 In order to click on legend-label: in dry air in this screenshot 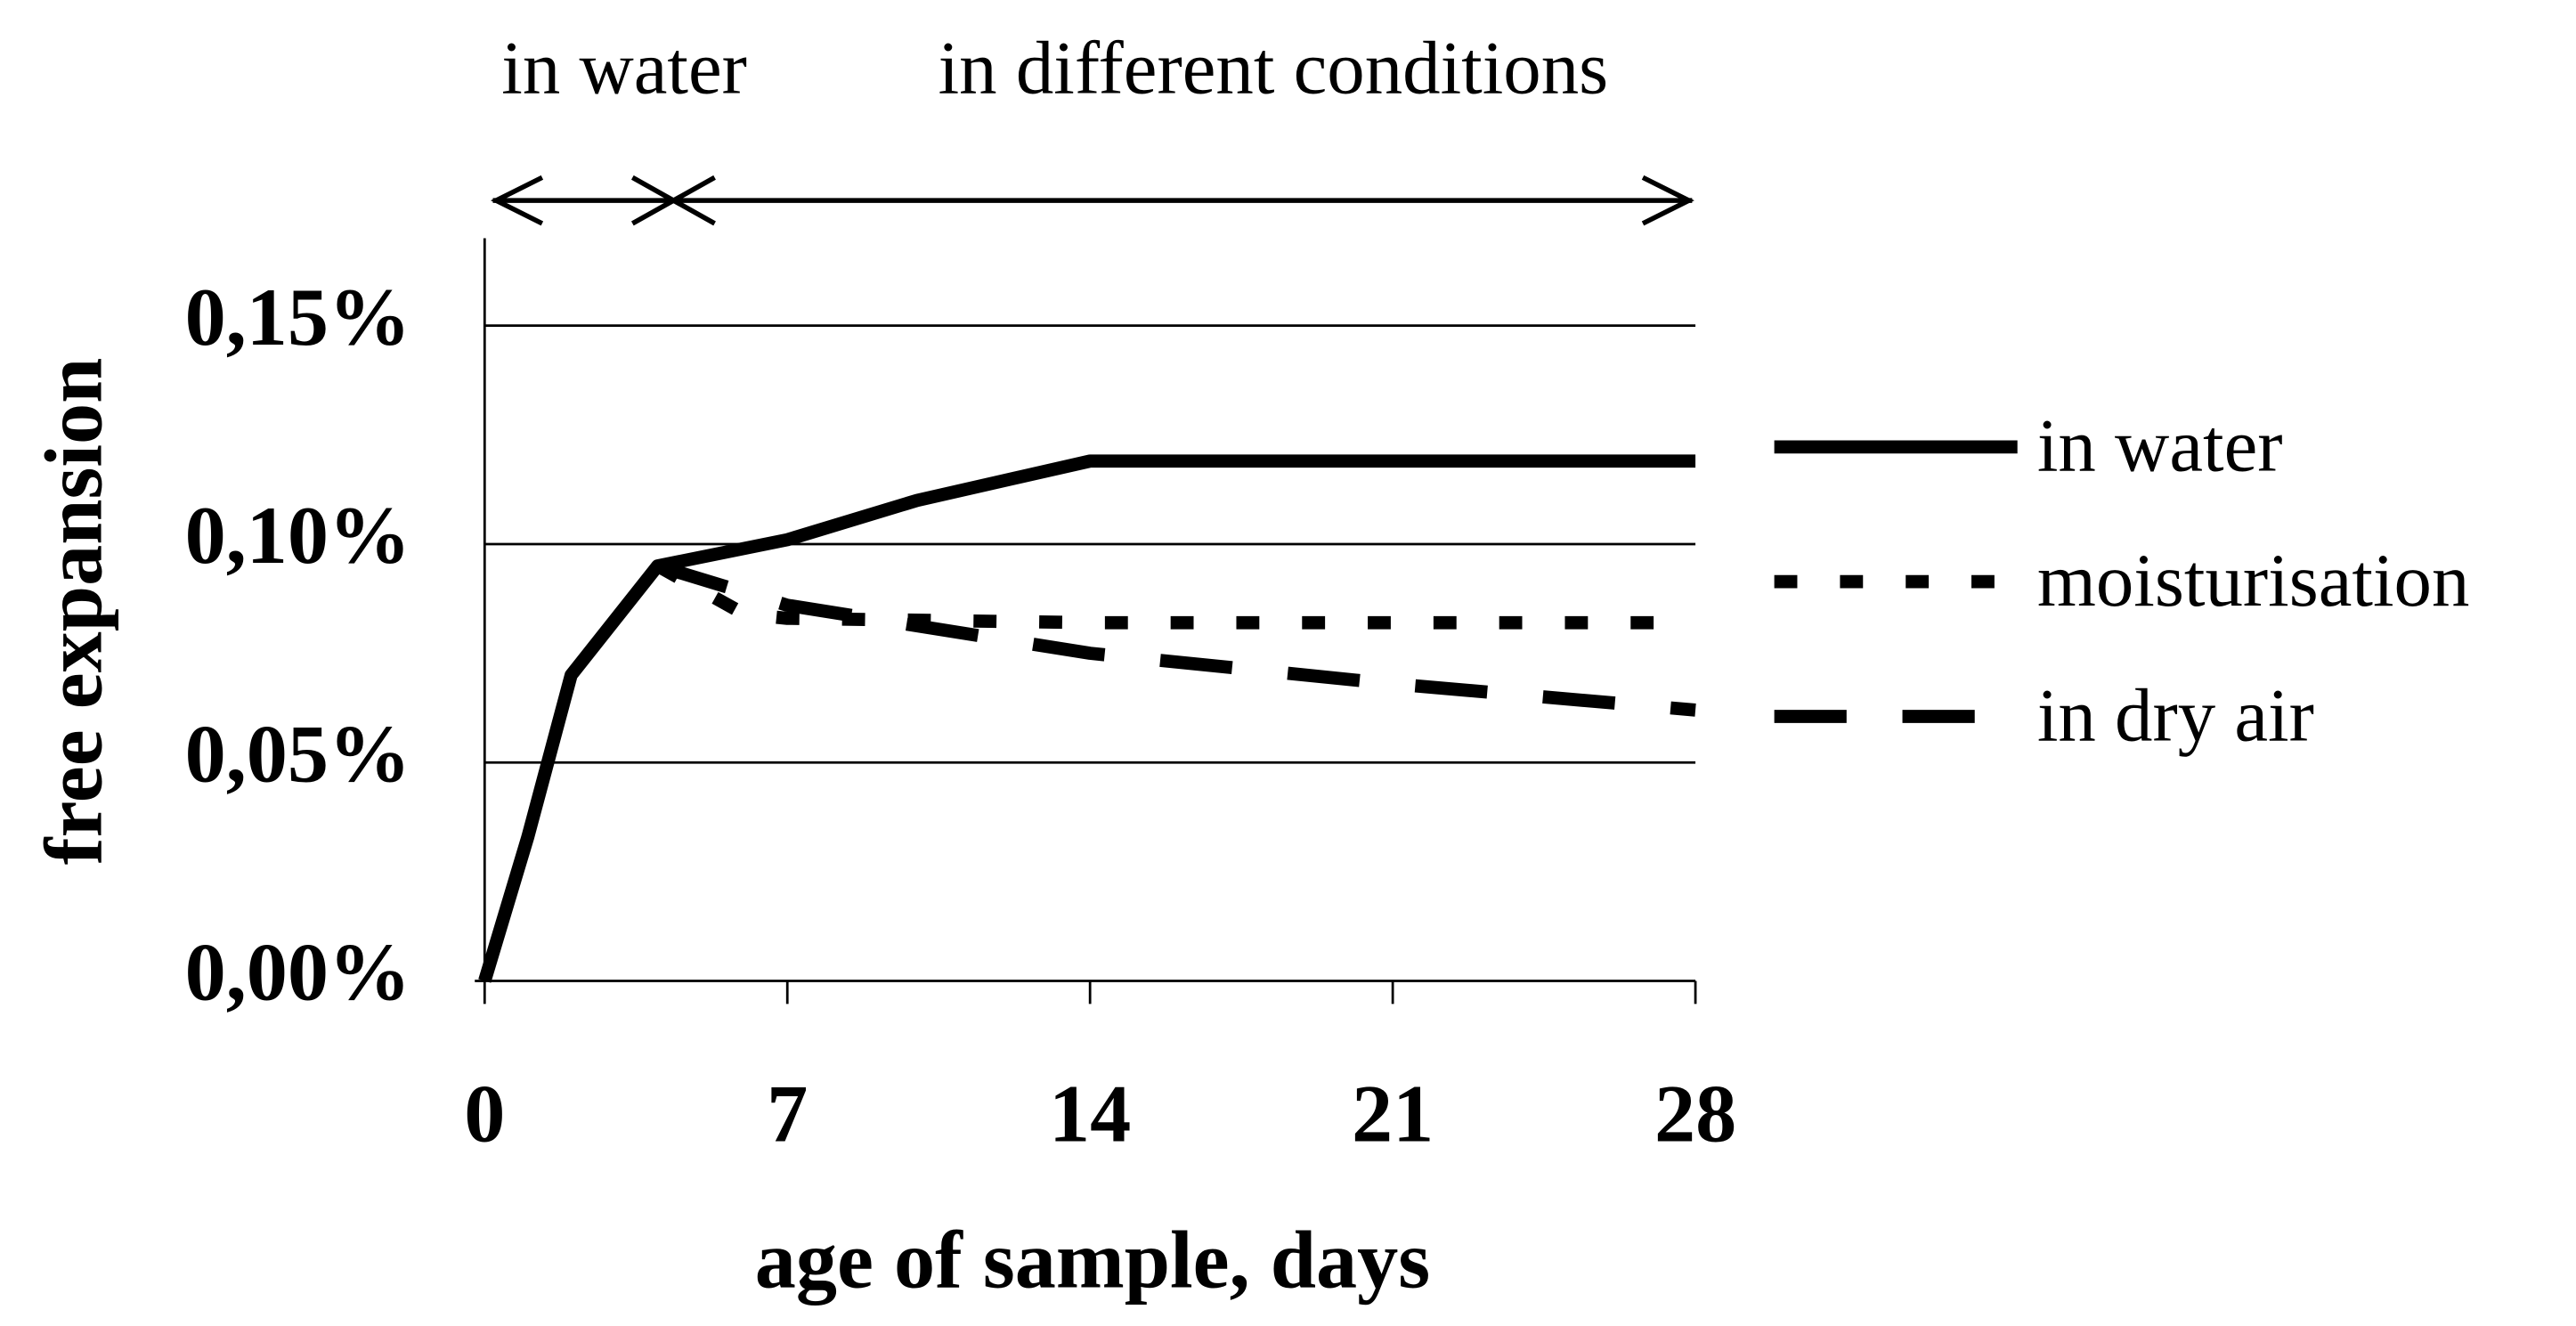, I will do `click(2175, 715)`.